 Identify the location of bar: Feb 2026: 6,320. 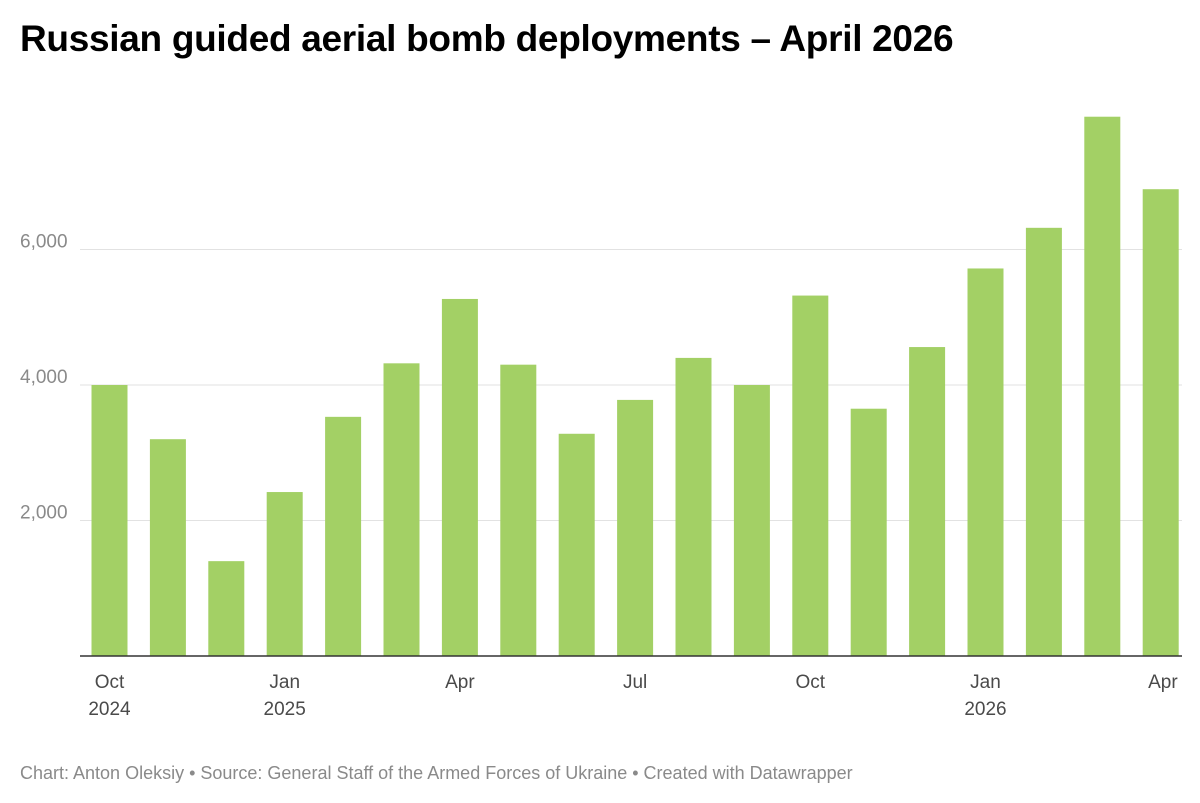
(1043, 441).